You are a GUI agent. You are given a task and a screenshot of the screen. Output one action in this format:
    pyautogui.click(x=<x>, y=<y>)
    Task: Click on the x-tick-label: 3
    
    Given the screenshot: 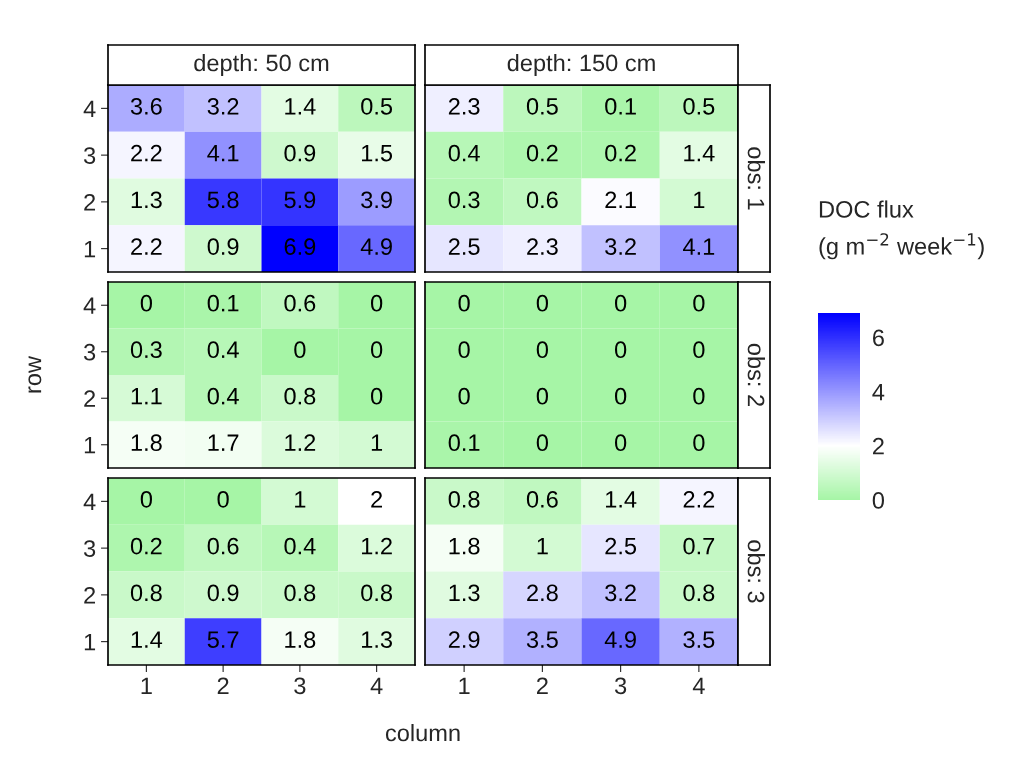 What is the action you would take?
    pyautogui.click(x=620, y=686)
    